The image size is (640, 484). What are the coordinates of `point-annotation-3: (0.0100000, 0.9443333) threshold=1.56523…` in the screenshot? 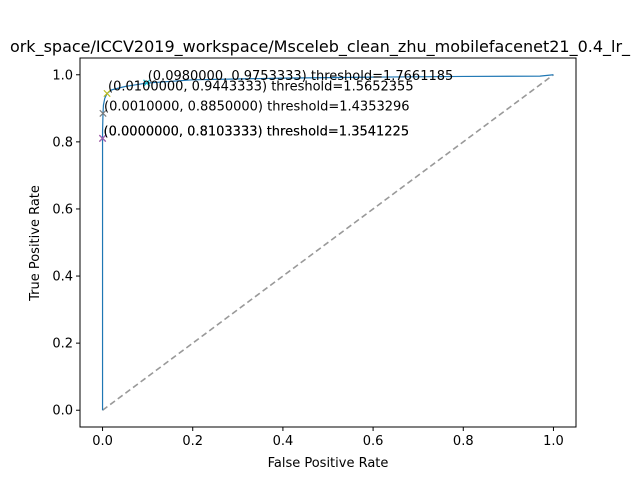 It's located at (261, 86).